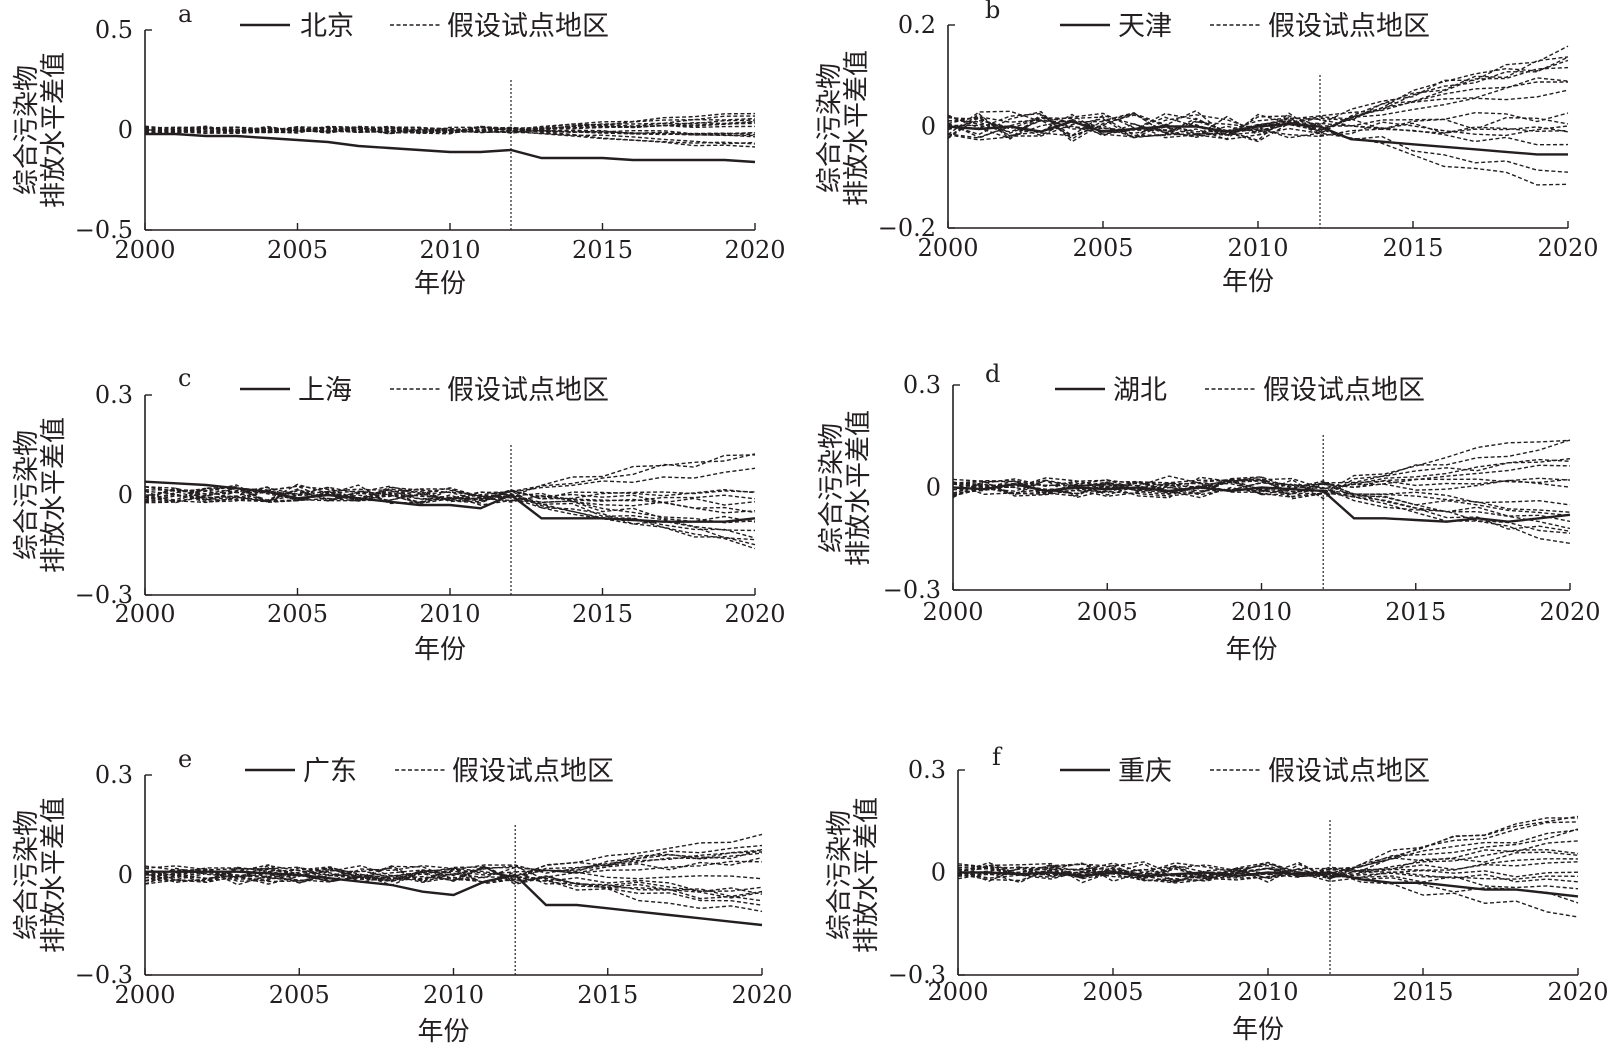  Describe the element at coordinates (325, 390) in the screenshot. I see `legend-treated-label: 上海` at that location.